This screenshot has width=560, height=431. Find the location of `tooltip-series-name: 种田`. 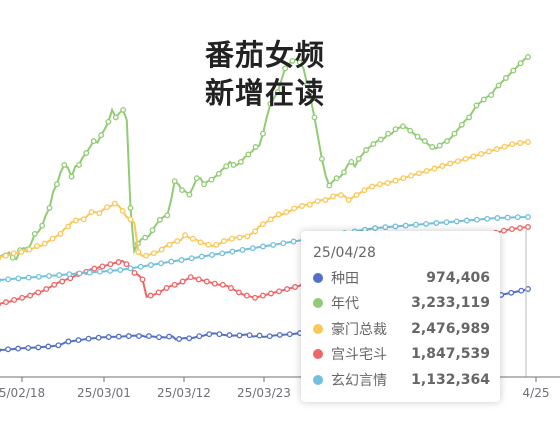

tooltip-series-name: 种田 is located at coordinates (345, 278).